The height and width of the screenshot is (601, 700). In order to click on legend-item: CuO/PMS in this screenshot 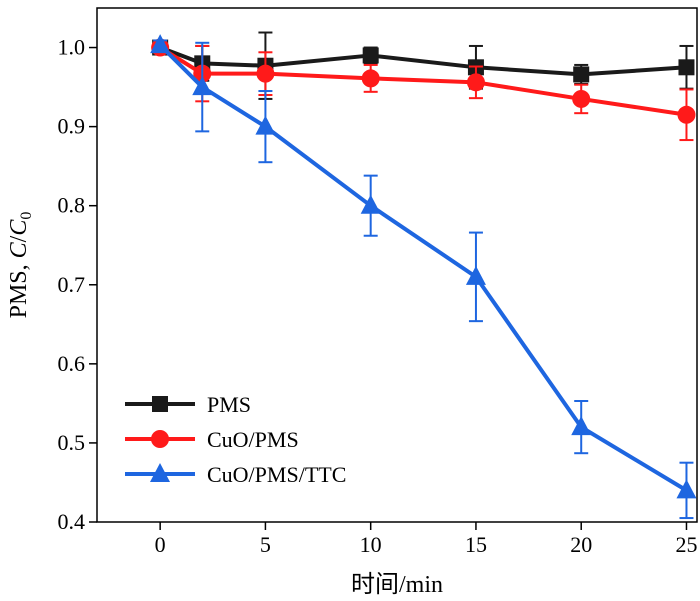, I will do `click(212, 439)`.